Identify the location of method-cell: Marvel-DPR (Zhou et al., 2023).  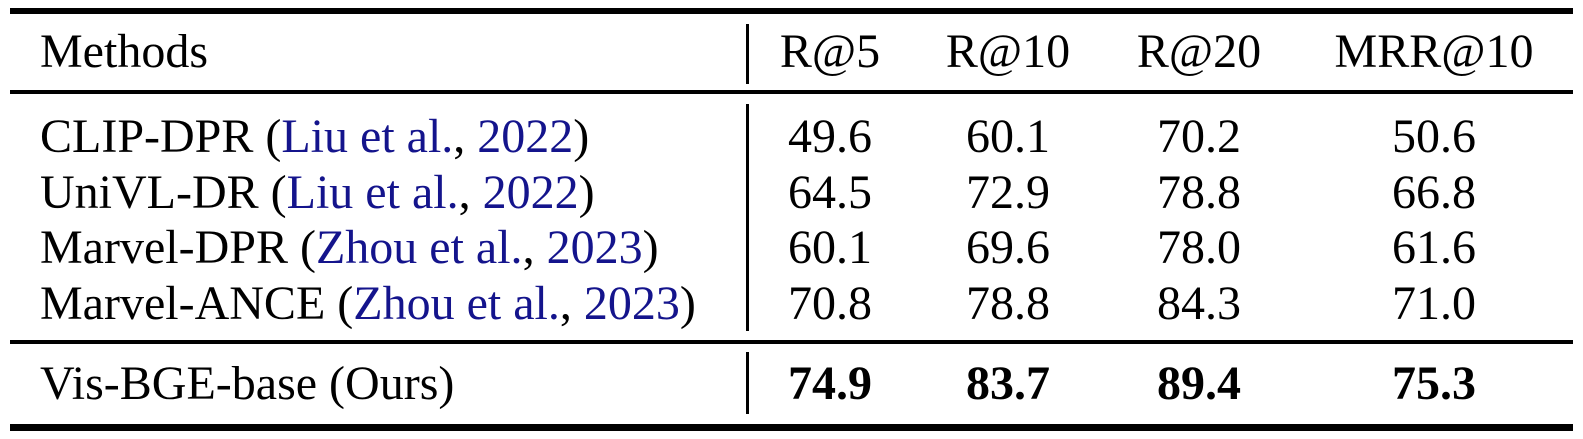
(378, 248).